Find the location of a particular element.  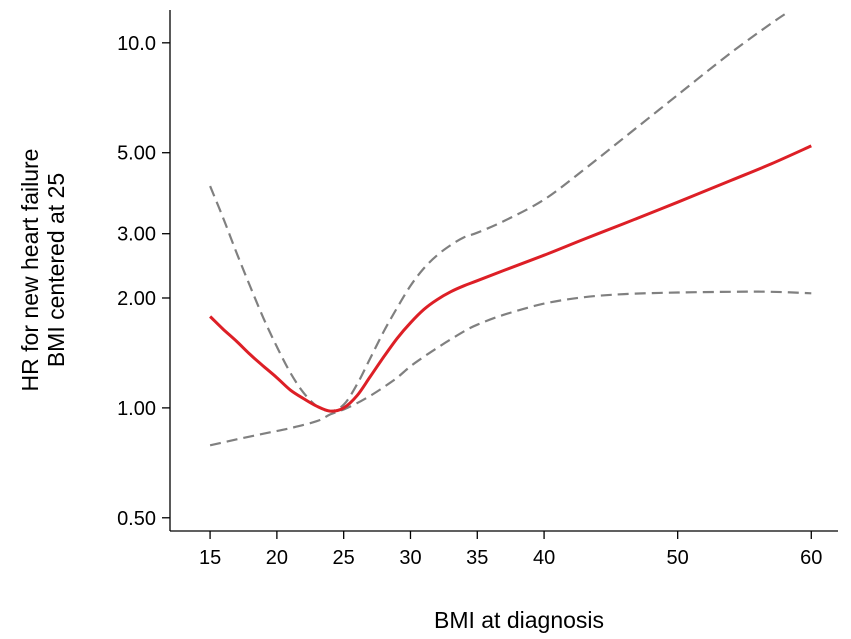

x-tick-label: 40 is located at coordinates (544, 558).